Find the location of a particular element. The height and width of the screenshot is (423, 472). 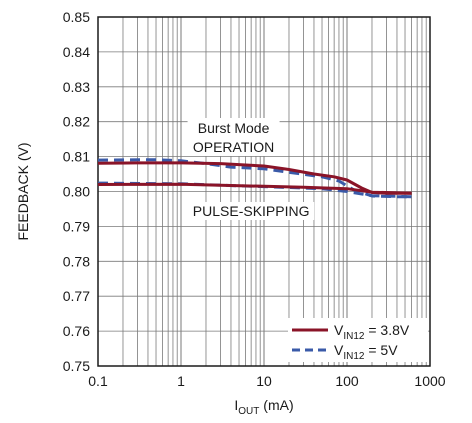

y-tick-label: 0.85 is located at coordinates (76, 17).